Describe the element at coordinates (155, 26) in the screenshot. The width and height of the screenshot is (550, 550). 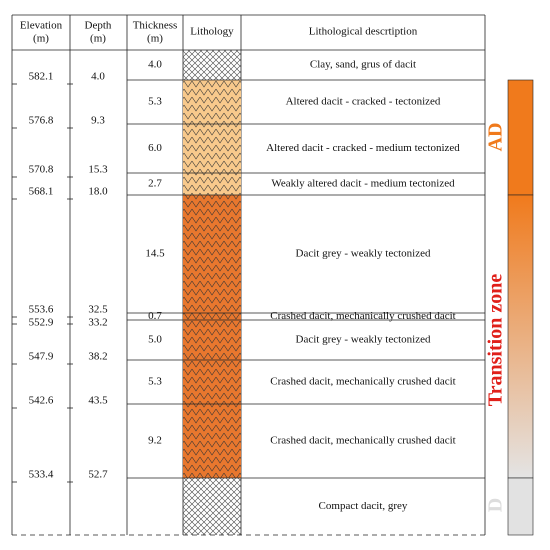
I see `column-header: Thickness` at that location.